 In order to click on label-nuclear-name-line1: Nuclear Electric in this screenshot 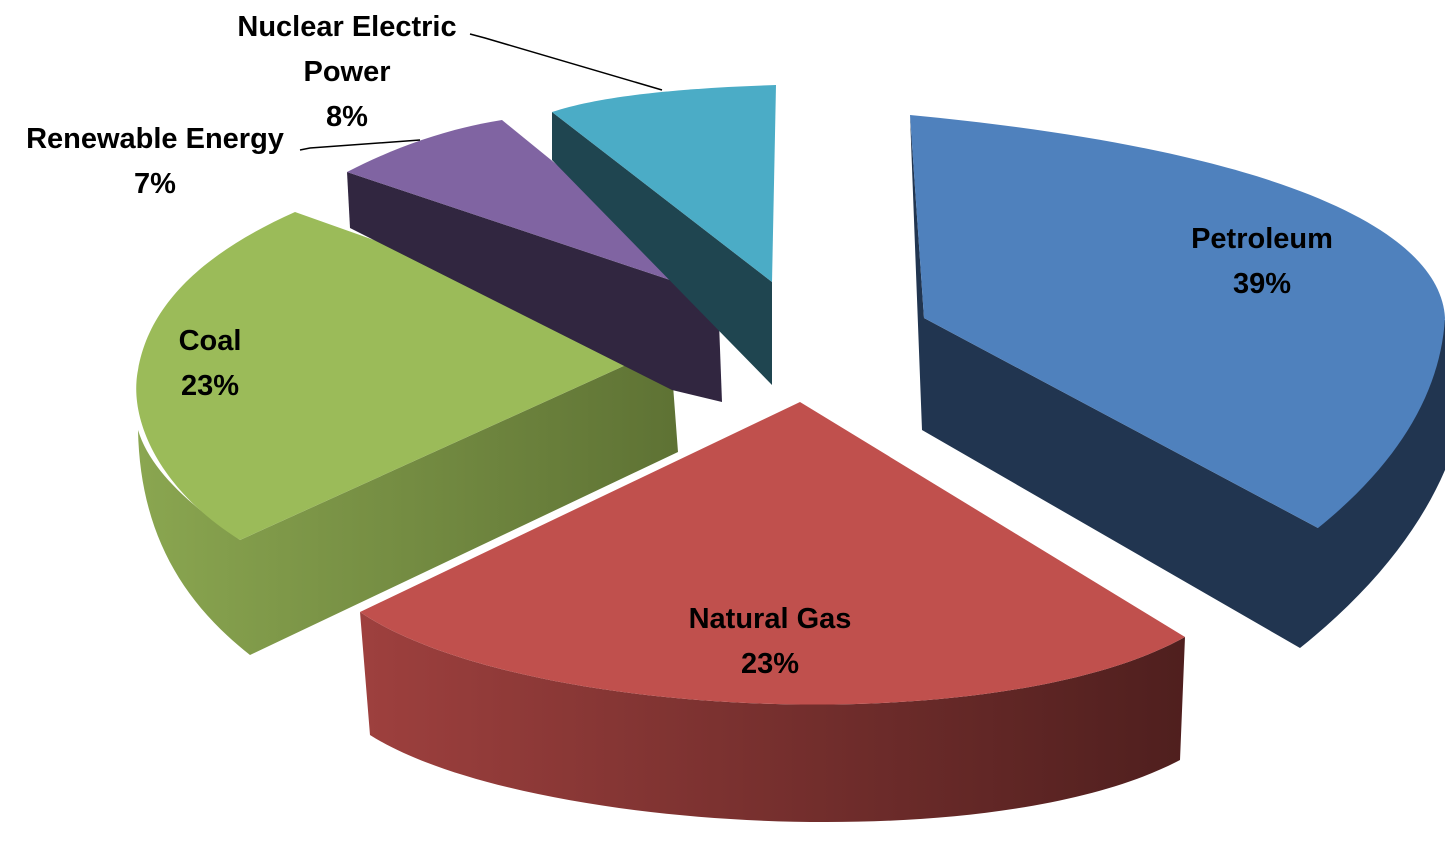, I will do `click(346, 27)`.